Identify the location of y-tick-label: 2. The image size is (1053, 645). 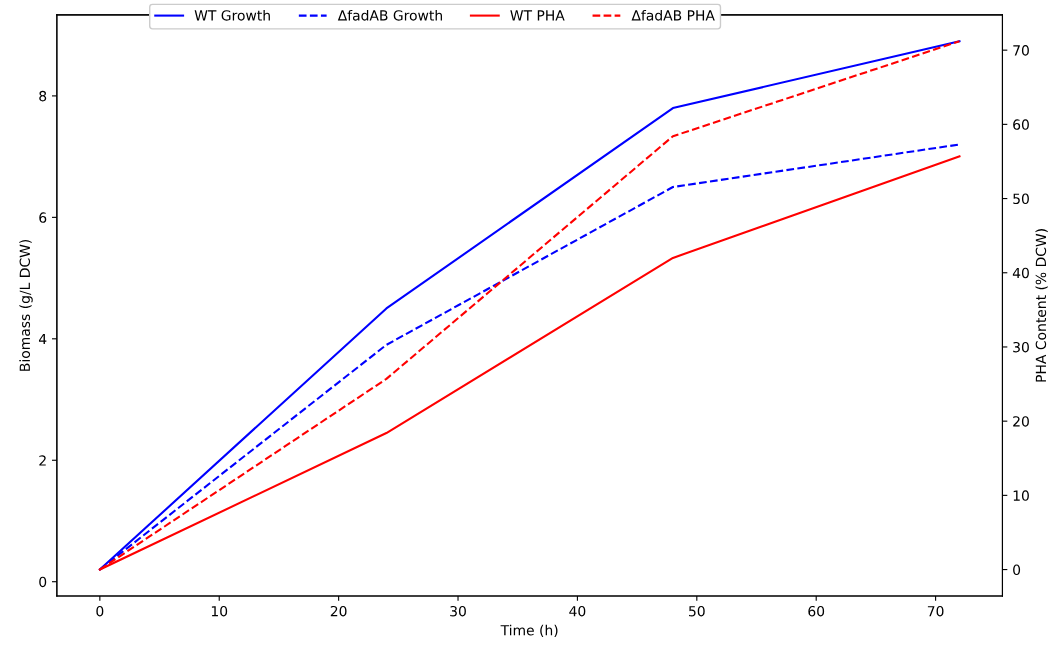
(42, 460).